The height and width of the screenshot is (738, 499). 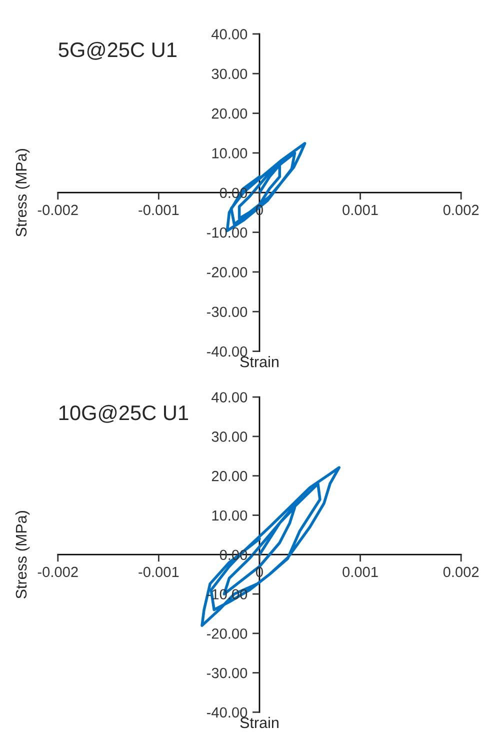 I want to click on chart-title: 10G@25C U1, so click(x=123, y=413).